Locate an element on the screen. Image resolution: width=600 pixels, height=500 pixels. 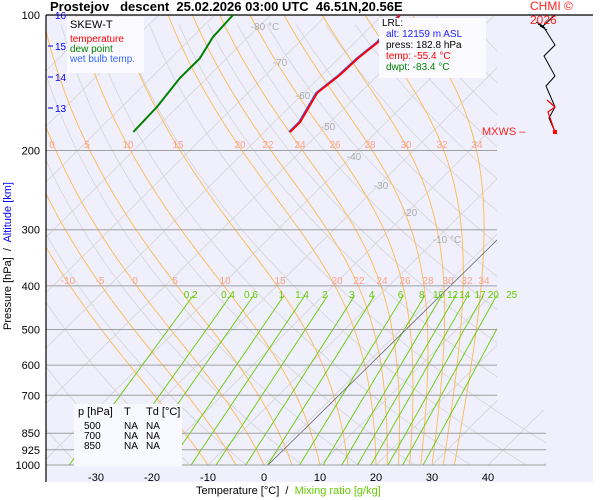
table-cell-t: NA is located at coordinates (131, 436).